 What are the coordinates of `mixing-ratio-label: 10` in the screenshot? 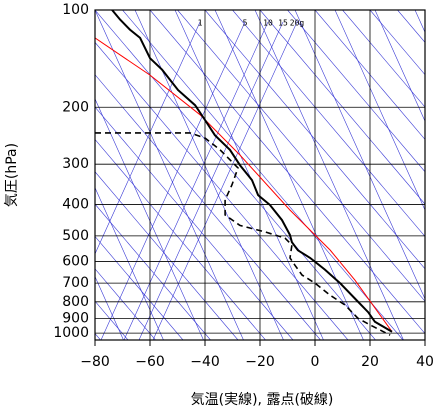 It's located at (268, 23).